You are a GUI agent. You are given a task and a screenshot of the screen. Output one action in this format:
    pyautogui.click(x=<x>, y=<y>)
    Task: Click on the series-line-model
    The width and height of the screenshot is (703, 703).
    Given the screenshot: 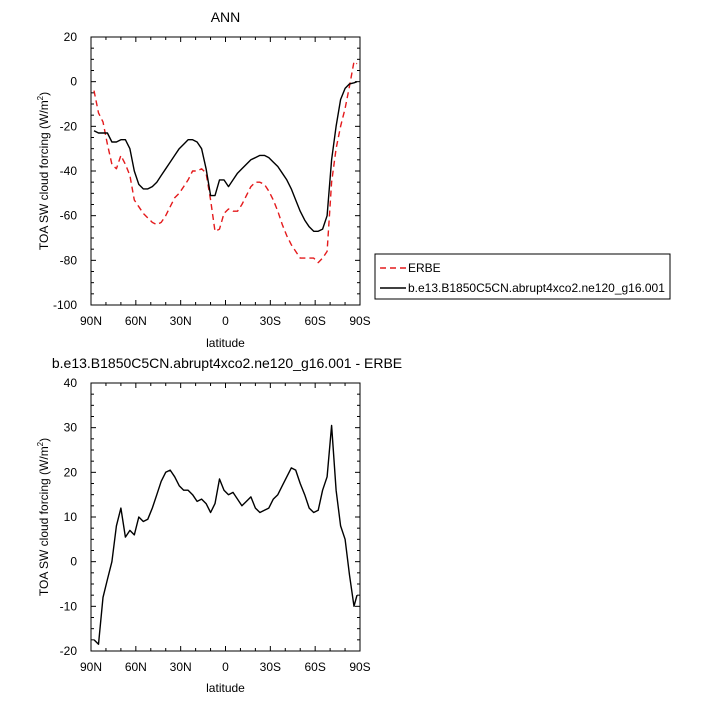 What is the action you would take?
    pyautogui.click(x=225, y=157)
    